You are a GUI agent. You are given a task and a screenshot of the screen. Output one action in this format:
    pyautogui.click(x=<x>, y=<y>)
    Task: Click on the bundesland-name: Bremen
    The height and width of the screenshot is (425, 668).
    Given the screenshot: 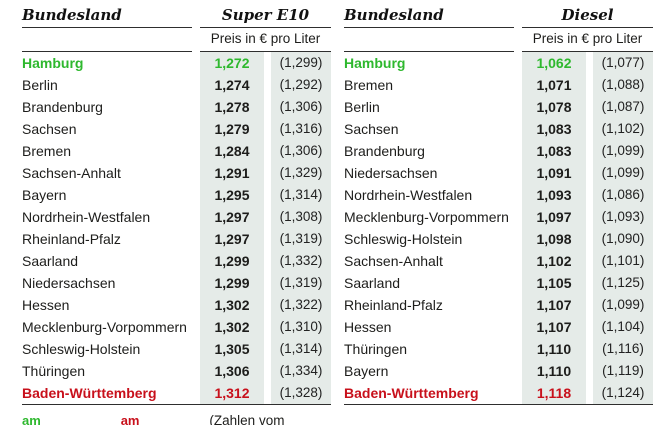 What is the action you would take?
    pyautogui.click(x=369, y=85)
    